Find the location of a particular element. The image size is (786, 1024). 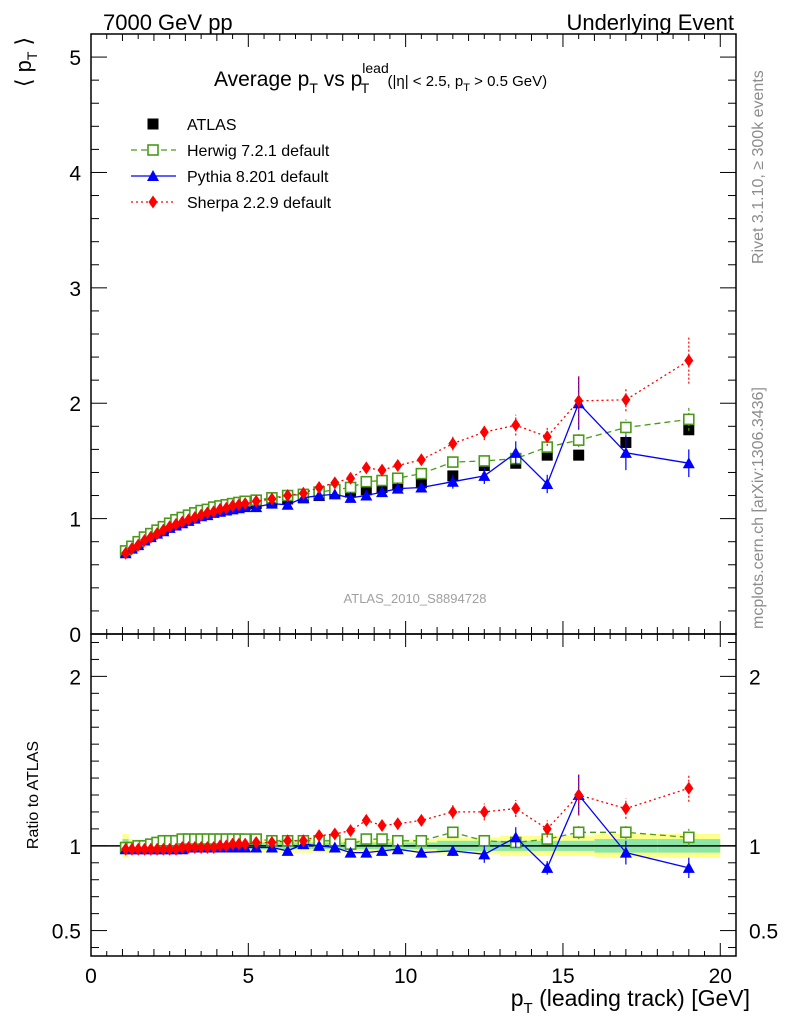

sherpa-legend-marker is located at coordinates (153, 202).